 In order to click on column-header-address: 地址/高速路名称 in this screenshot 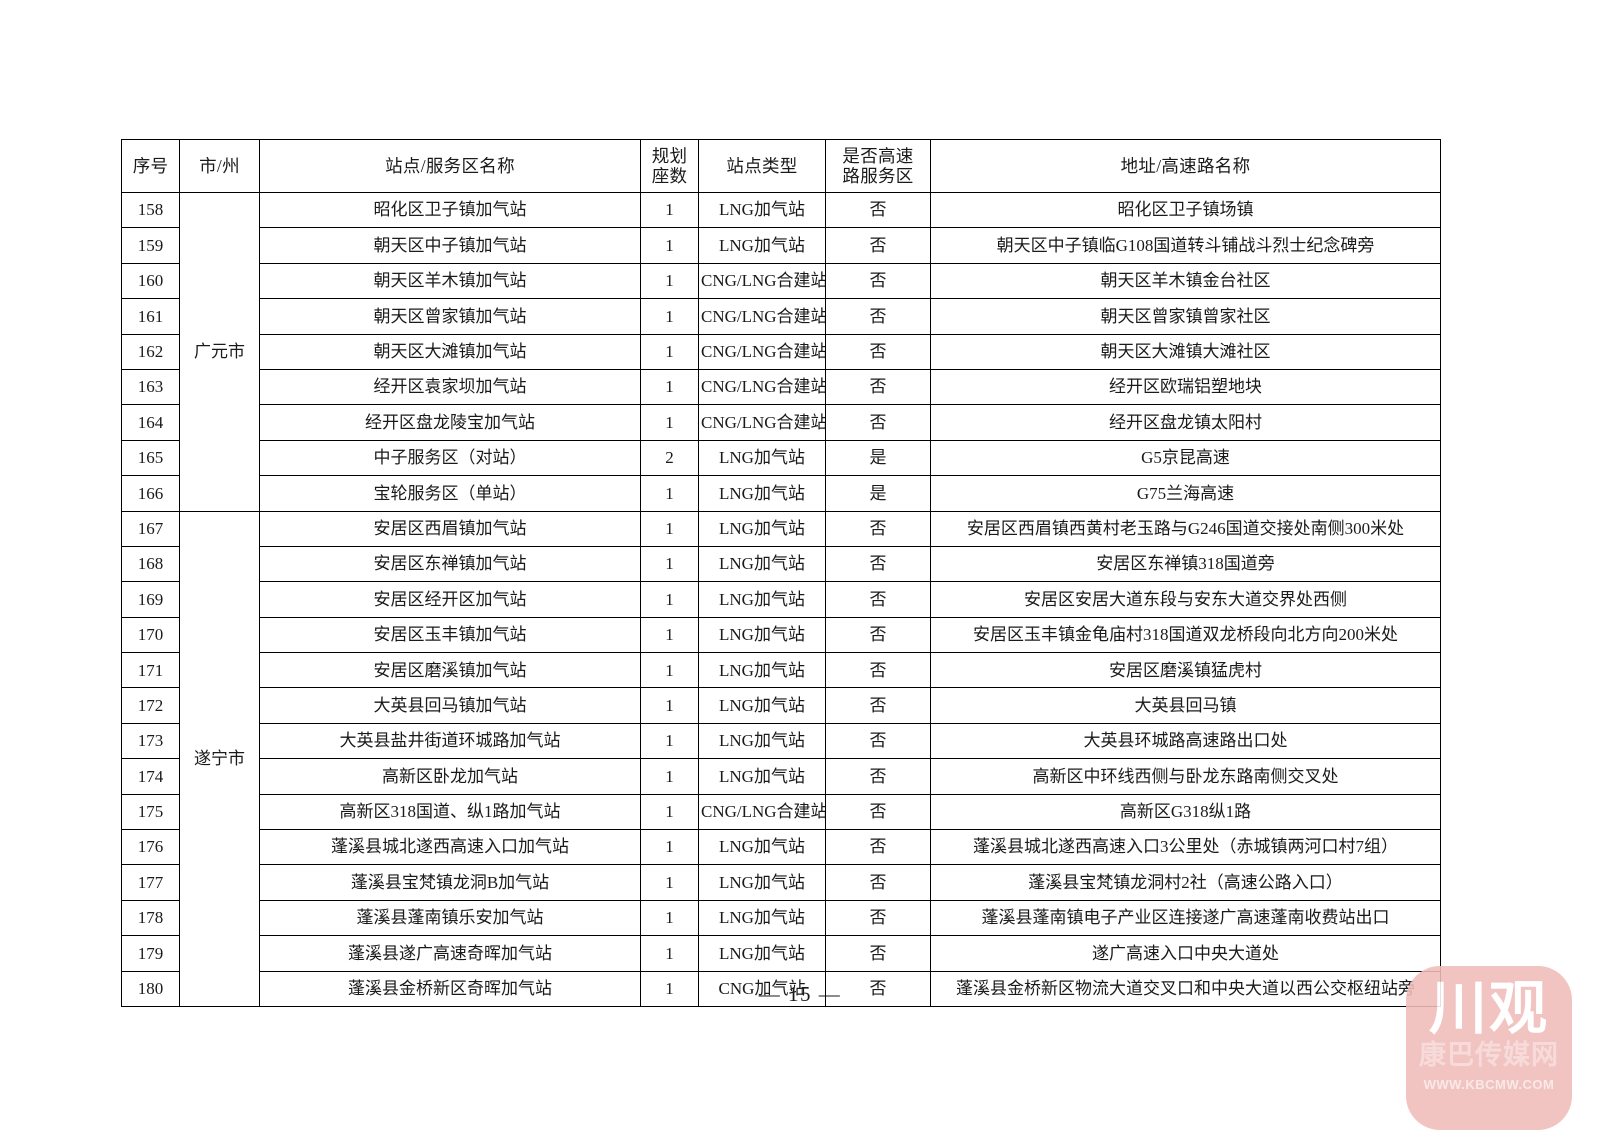, I will do `click(1185, 166)`.